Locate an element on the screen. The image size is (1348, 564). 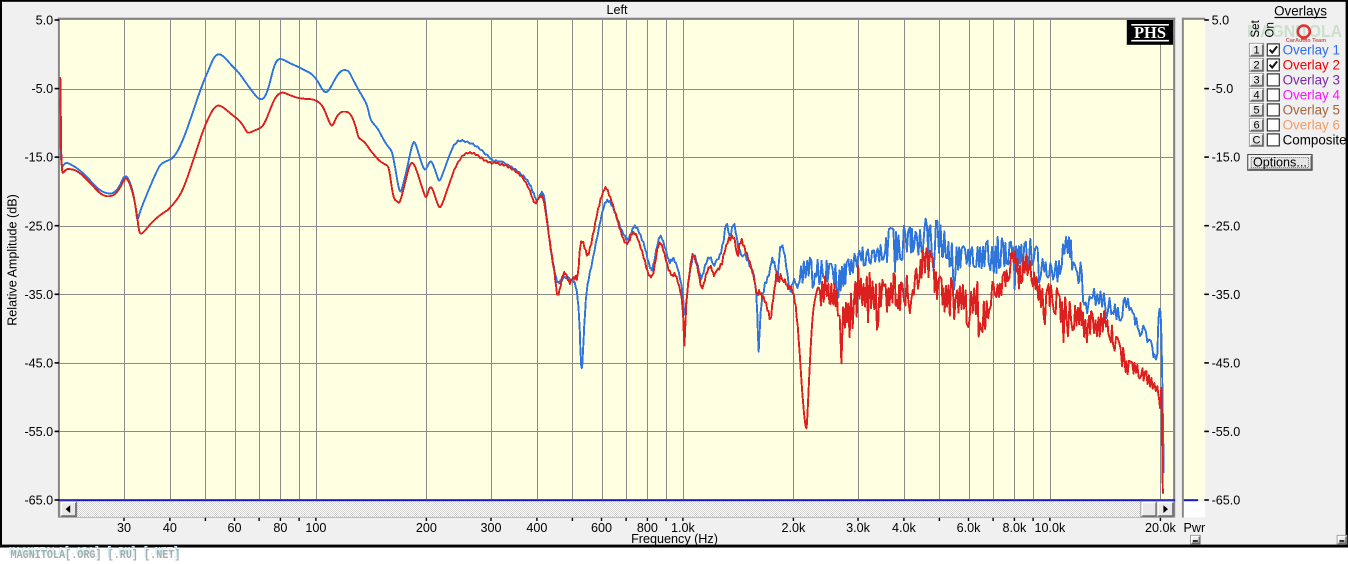
svg-text: 800 is located at coordinates (647, 528).